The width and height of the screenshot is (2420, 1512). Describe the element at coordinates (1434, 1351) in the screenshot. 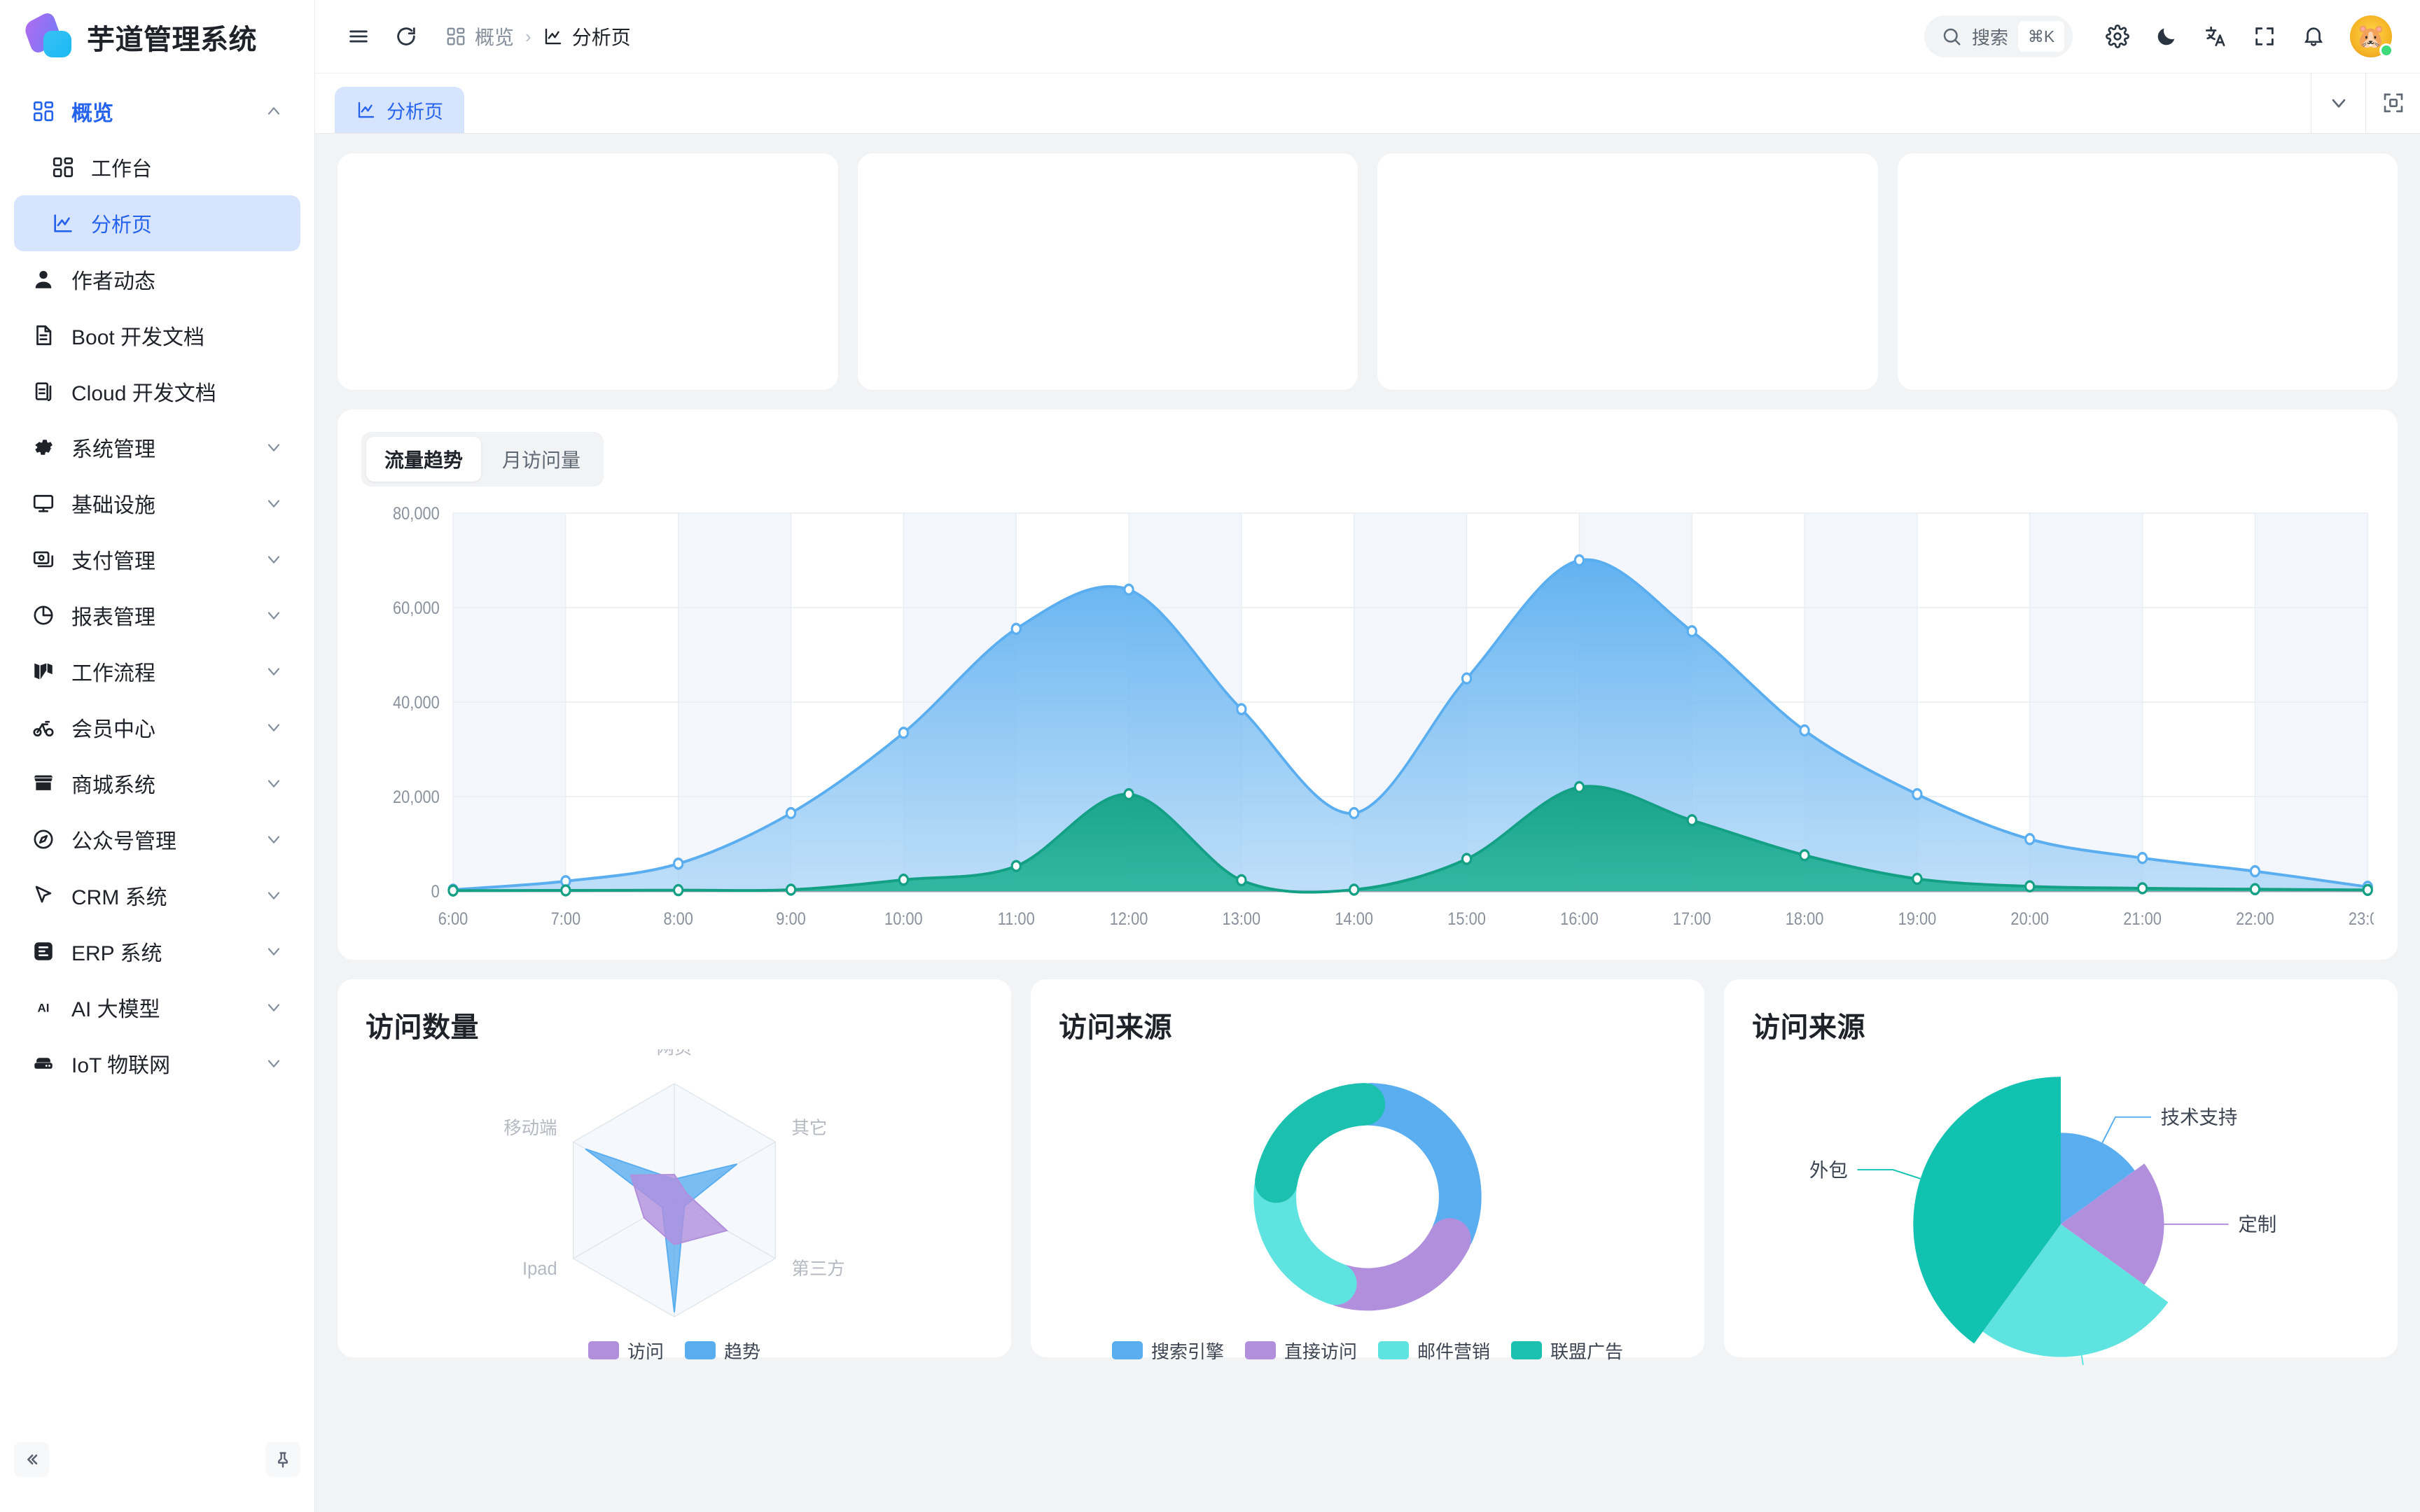

I see `legend-item: 邮件营销` at that location.